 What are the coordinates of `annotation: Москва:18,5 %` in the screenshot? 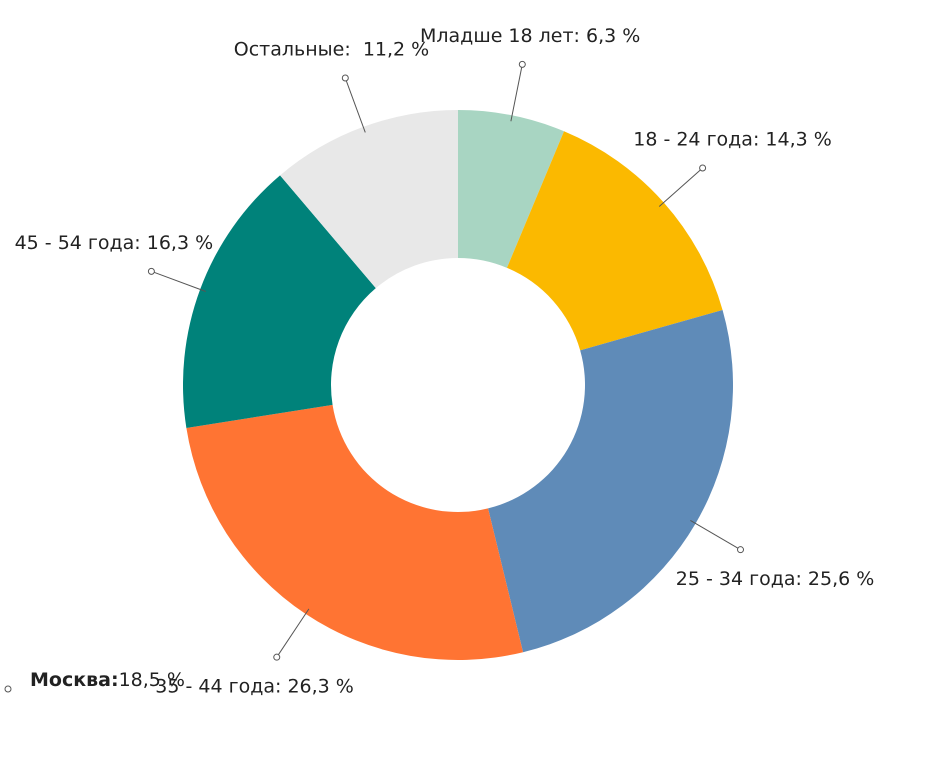 It's located at (107, 680).